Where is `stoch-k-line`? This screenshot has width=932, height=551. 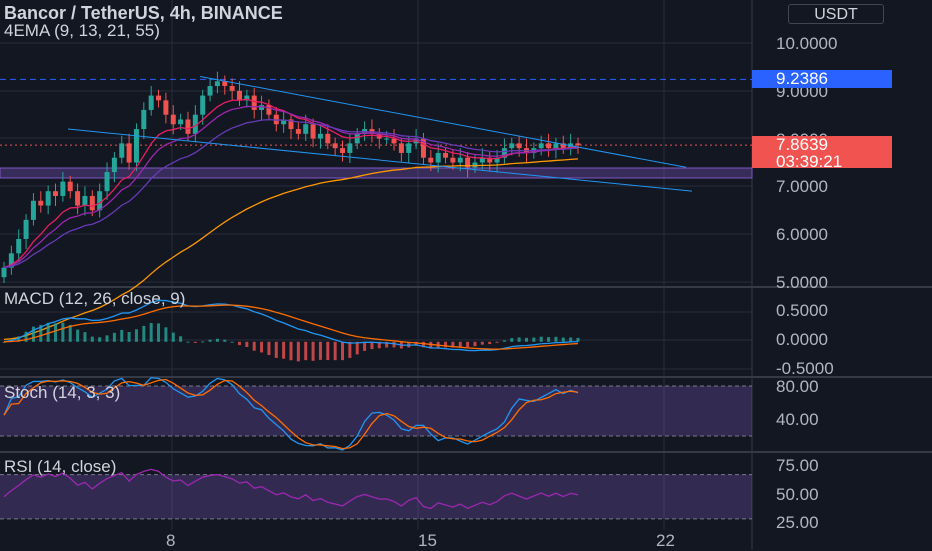 stoch-k-line is located at coordinates (291, 414).